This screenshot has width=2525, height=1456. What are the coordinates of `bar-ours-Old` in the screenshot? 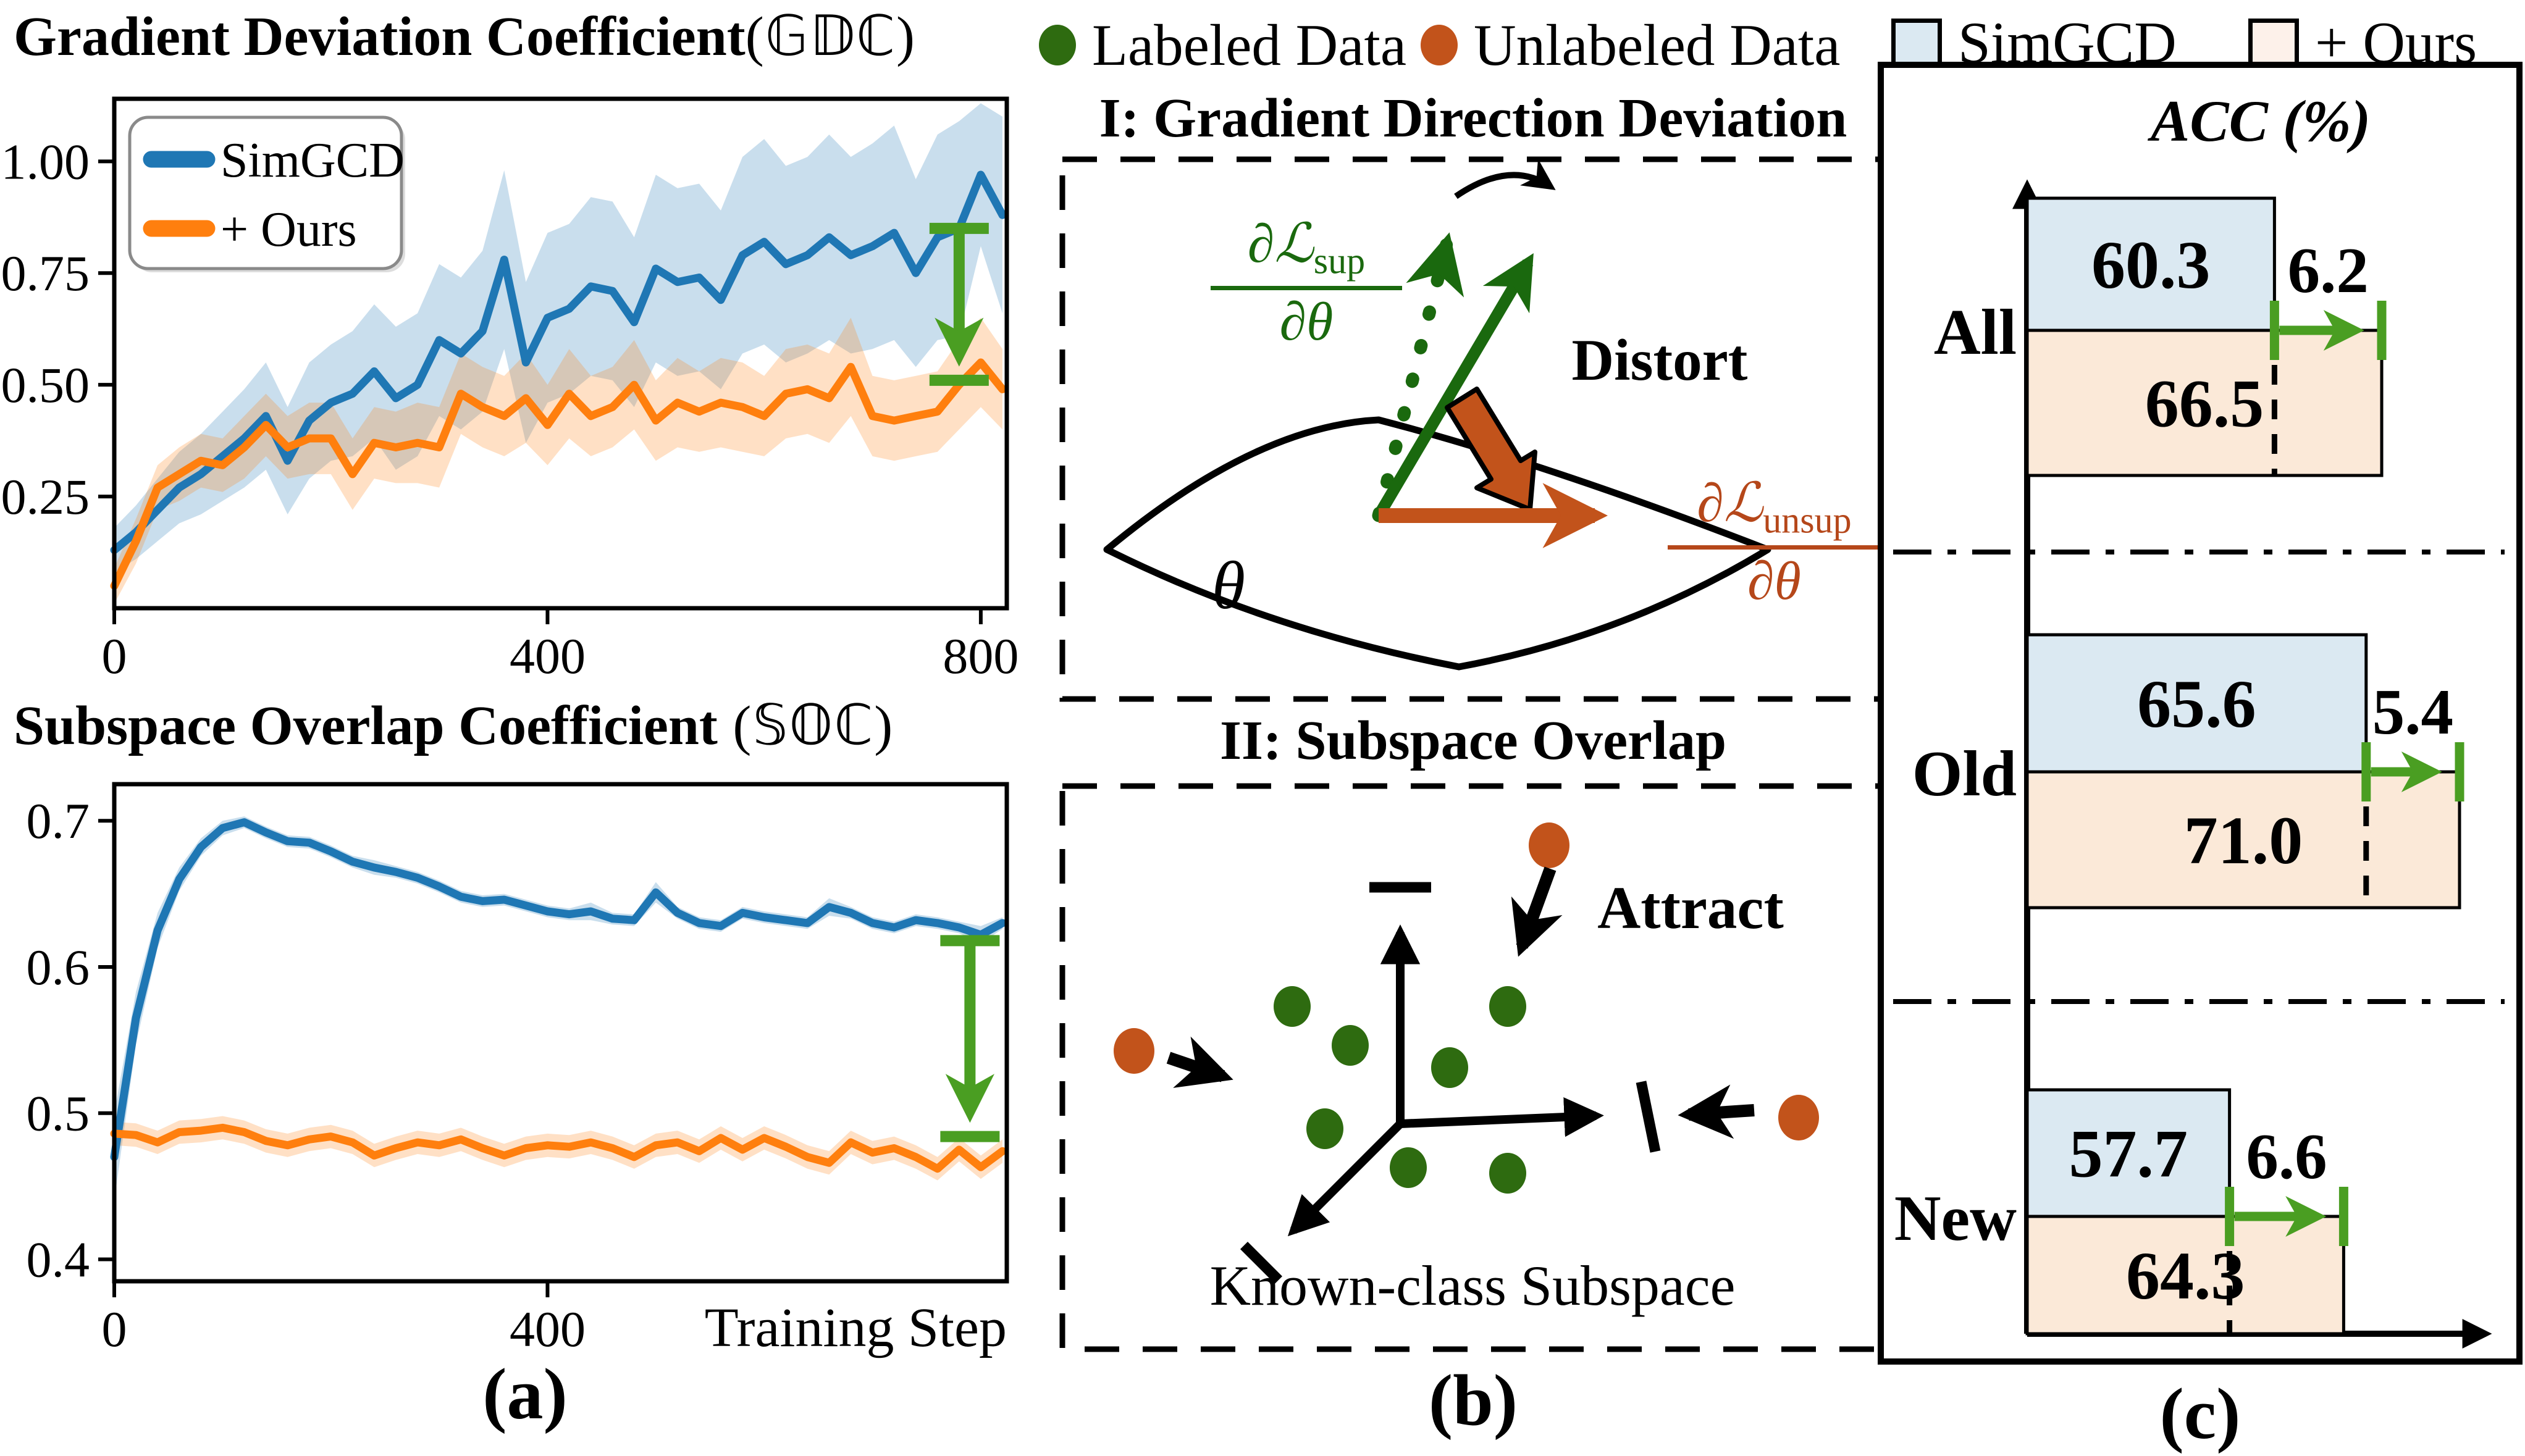 It's located at (2243, 840).